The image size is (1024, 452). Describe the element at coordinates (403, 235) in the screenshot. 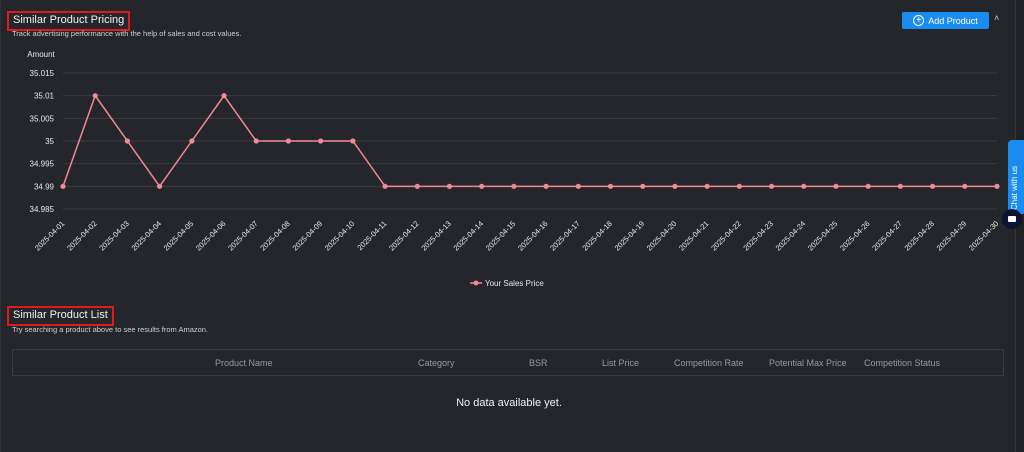

I see `x-tick-label: 2025-04-12` at that location.